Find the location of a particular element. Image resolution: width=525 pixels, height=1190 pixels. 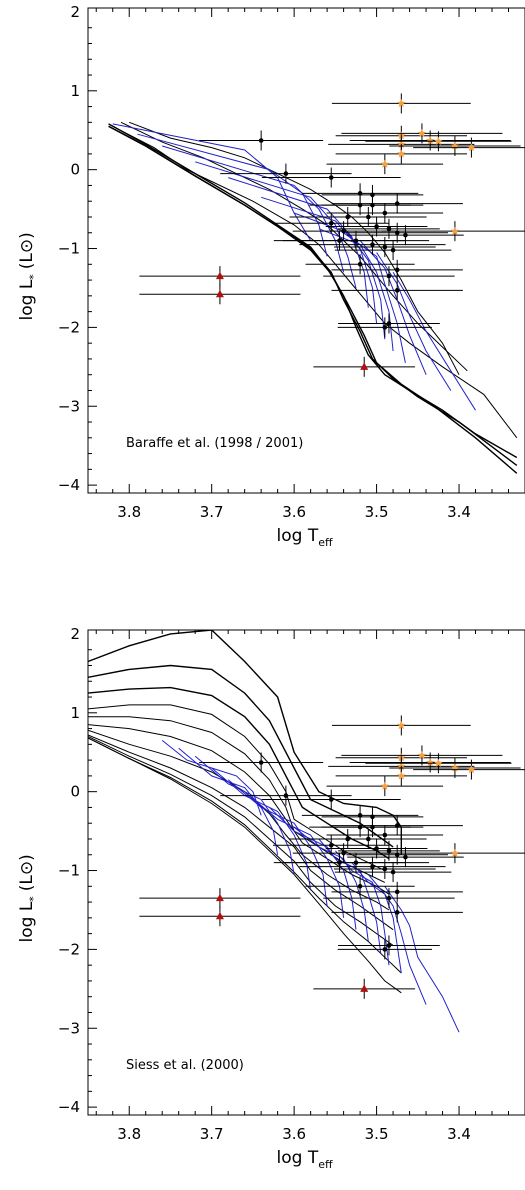

y-tick-label: −3 is located at coordinates (69, 1028).